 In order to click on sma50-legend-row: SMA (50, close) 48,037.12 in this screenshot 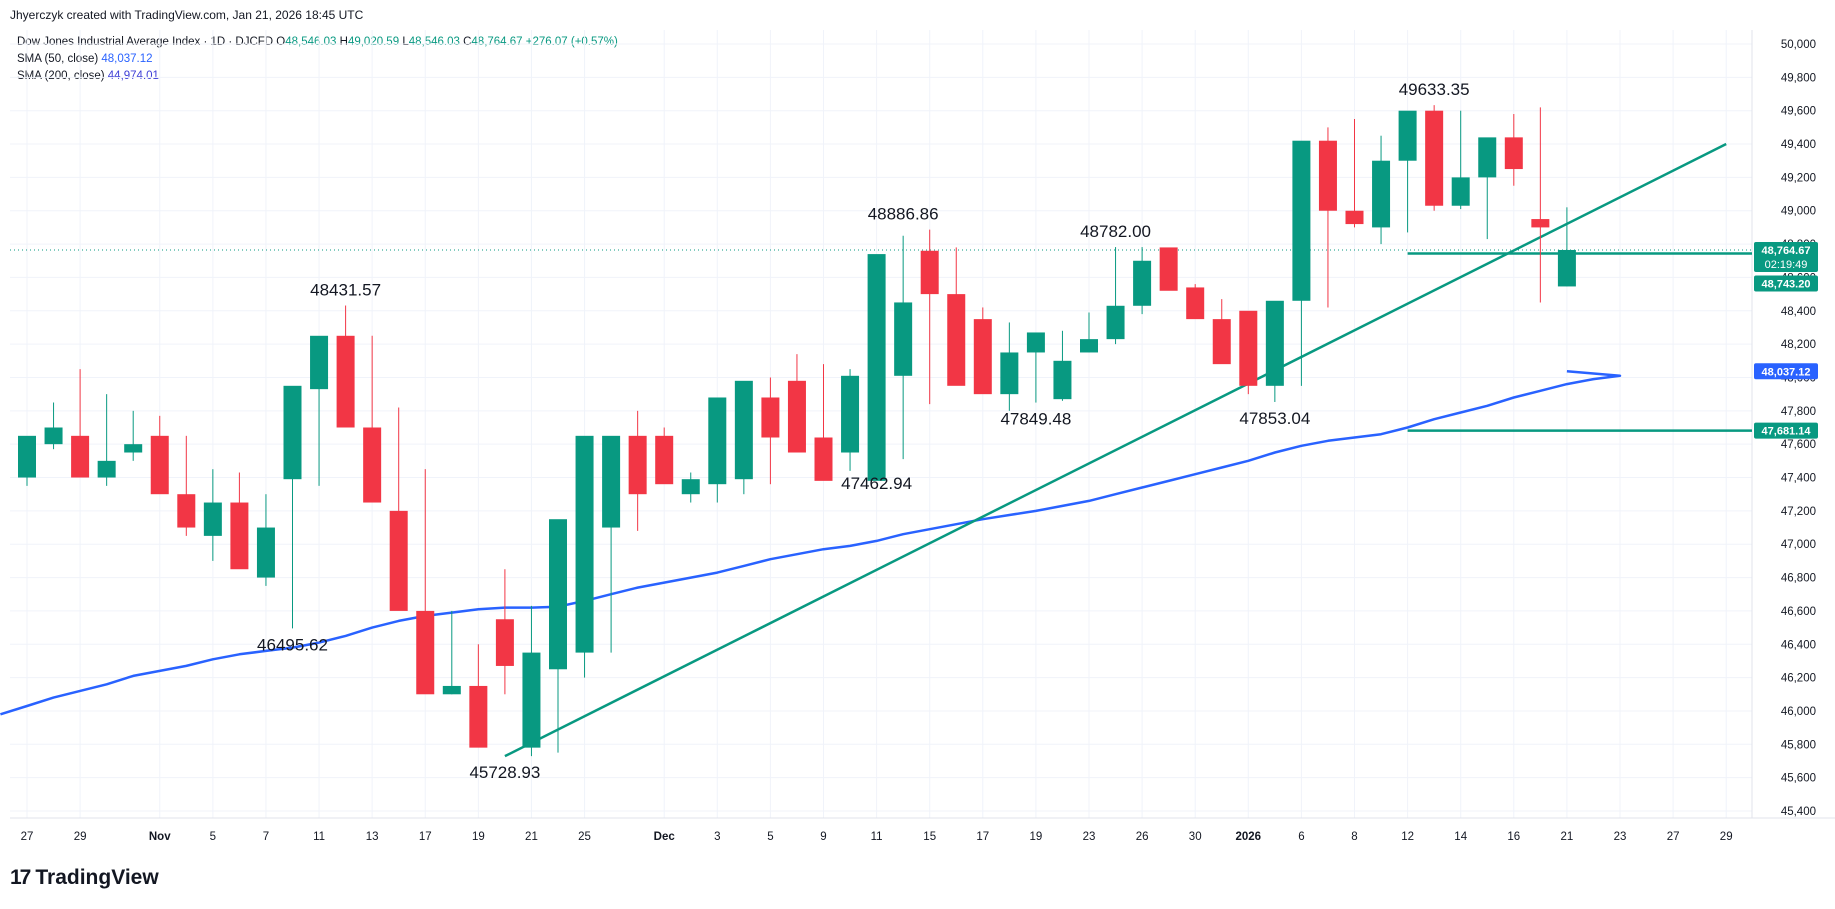, I will do `click(317, 59)`.